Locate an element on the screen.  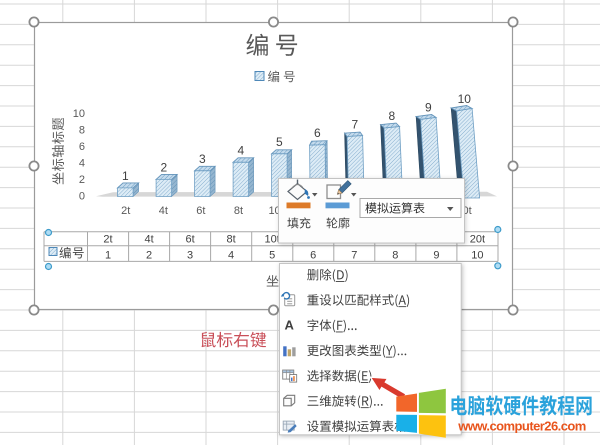
svg-text: www.computer26.com is located at coordinates (521, 426).